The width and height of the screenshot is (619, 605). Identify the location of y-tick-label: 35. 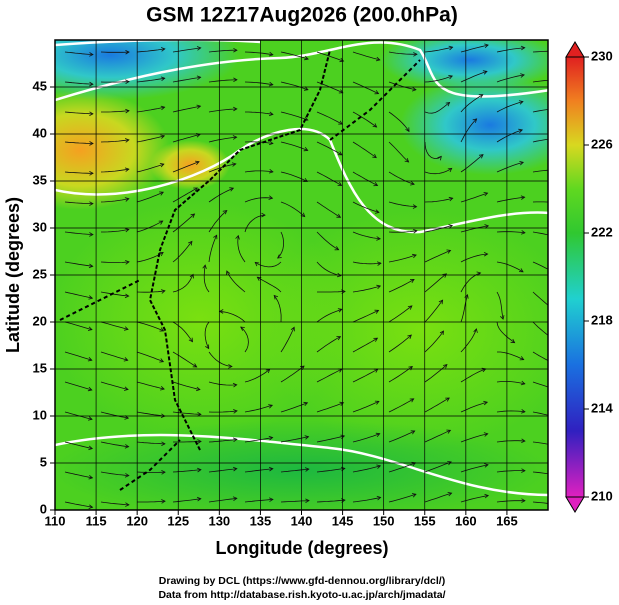
(40, 179).